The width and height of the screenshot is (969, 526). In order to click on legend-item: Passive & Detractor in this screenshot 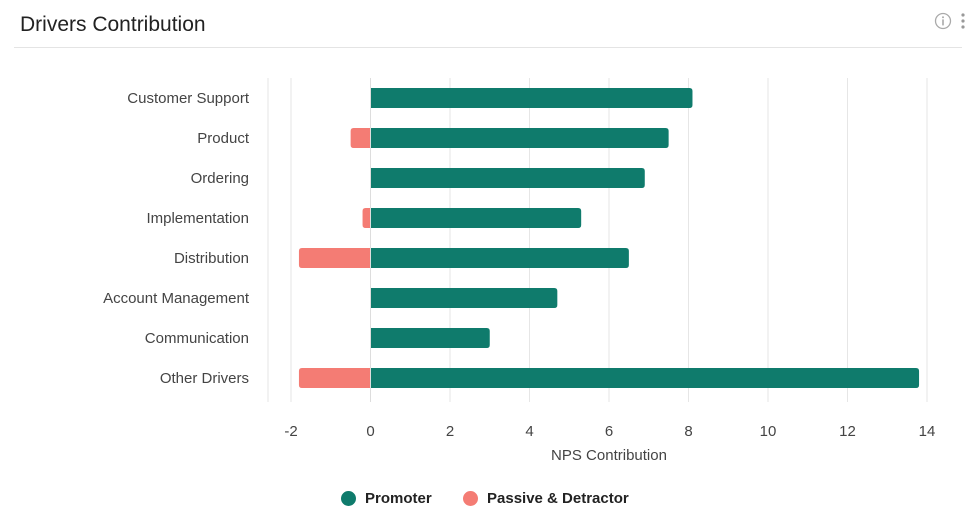, I will do `click(546, 498)`.